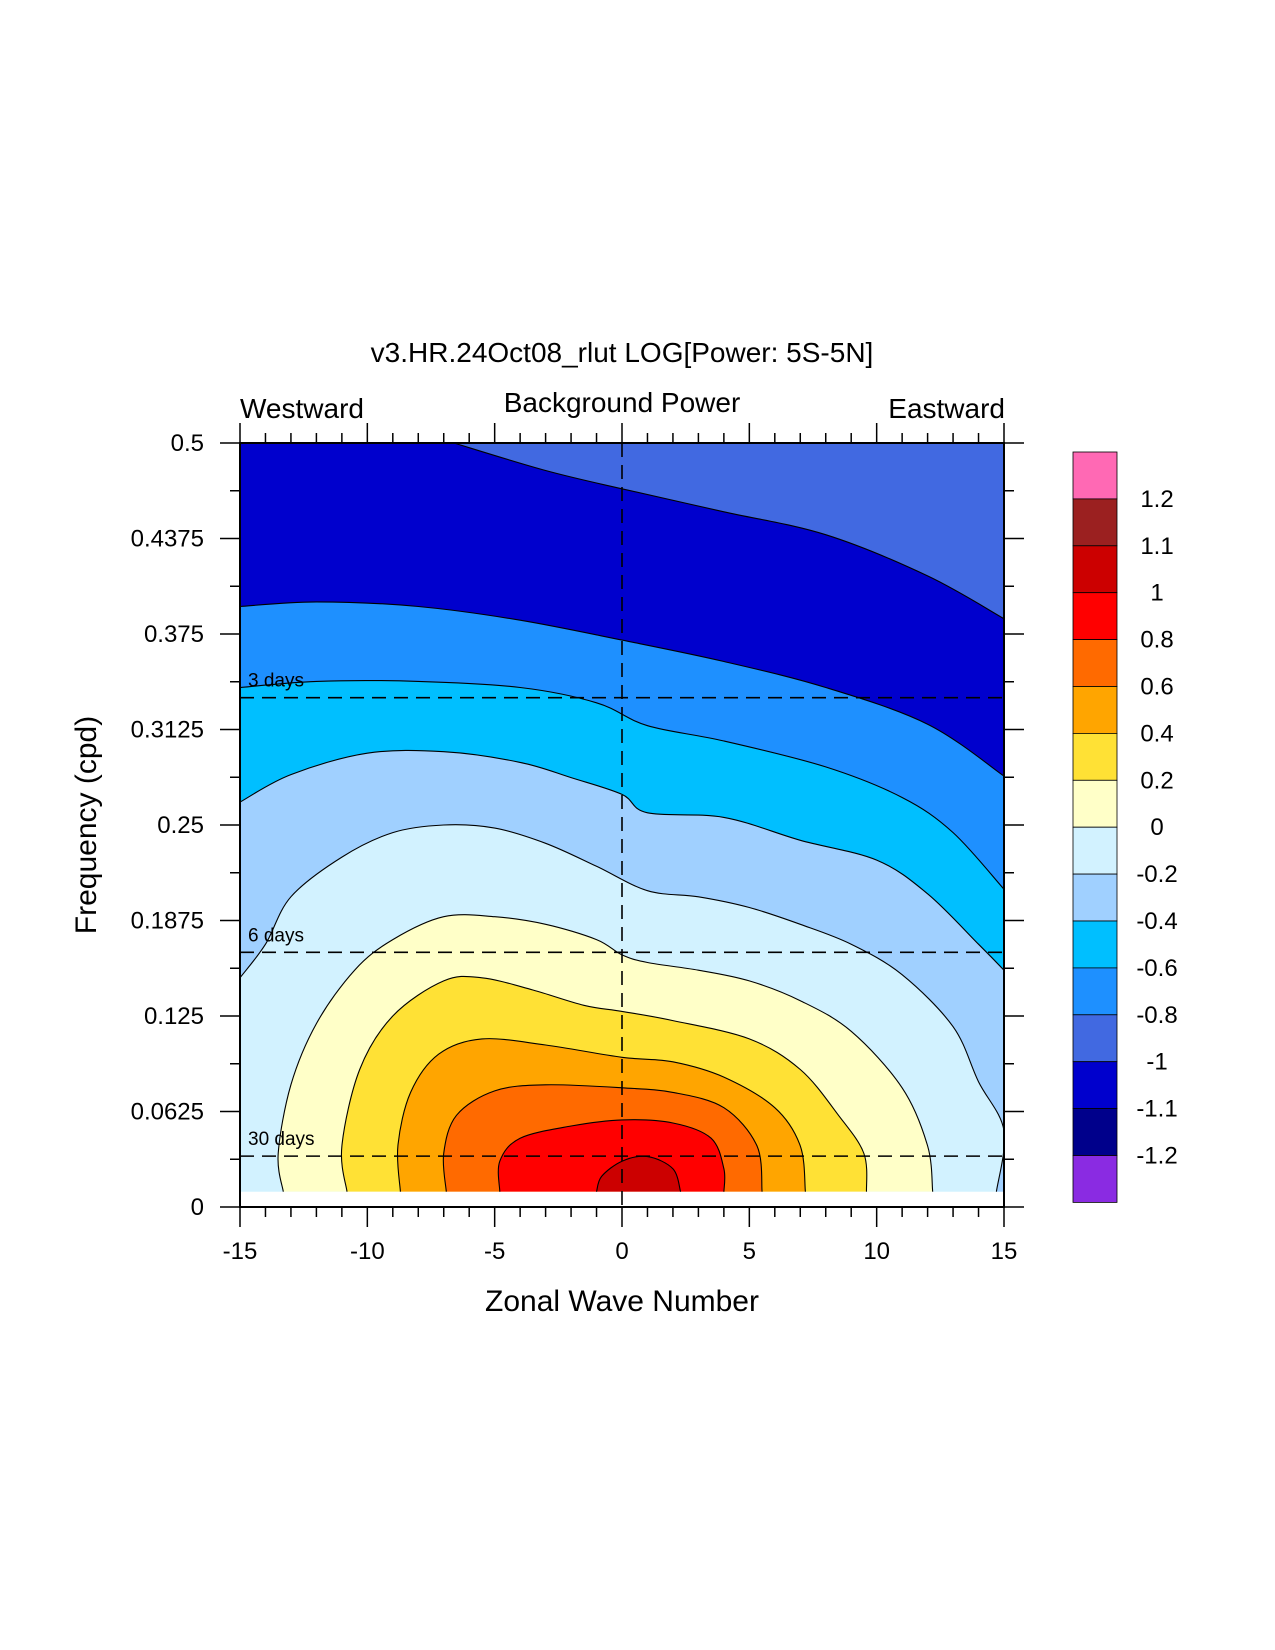 This screenshot has height=1650, width=1275. I want to click on x-tick-label: 5, so click(749, 1251).